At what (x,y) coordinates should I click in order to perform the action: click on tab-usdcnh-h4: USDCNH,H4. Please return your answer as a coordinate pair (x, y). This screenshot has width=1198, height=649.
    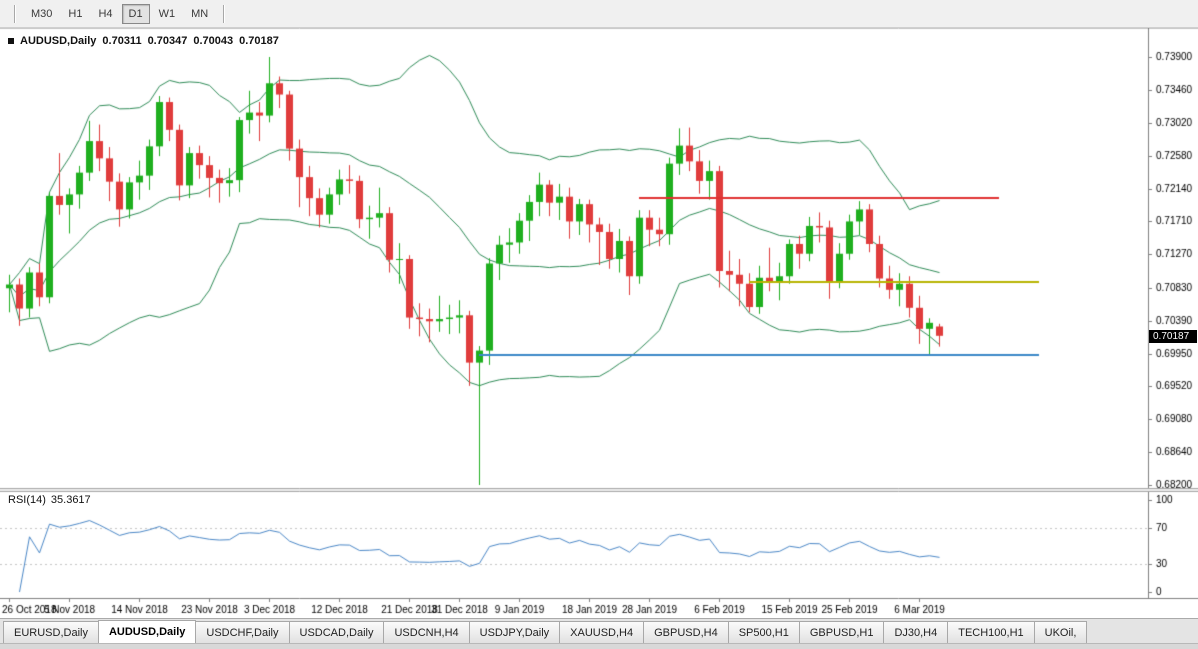
    Looking at the image, I should click on (426, 632).